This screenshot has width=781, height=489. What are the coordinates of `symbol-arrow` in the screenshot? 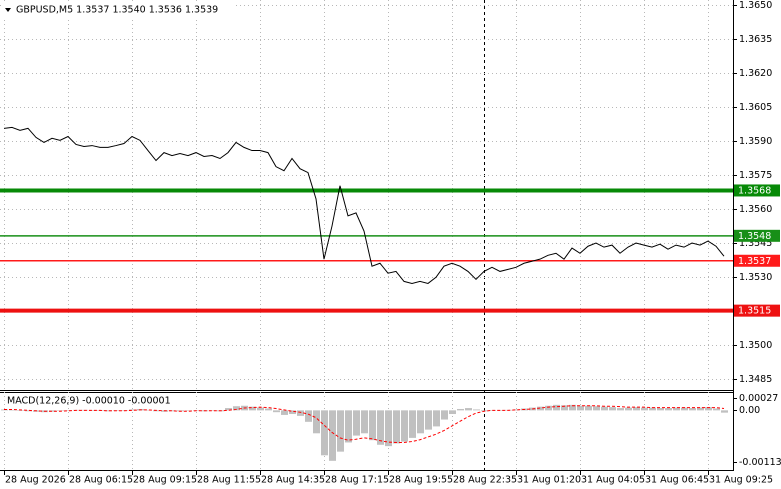 It's located at (8, 10).